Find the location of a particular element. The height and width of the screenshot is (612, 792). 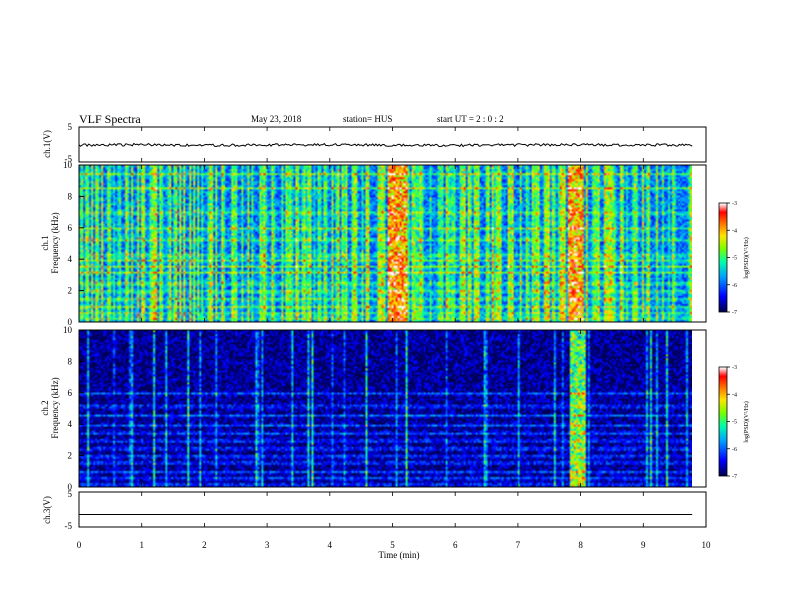

ch3-ytick-bottom: -5 is located at coordinates (69, 526).